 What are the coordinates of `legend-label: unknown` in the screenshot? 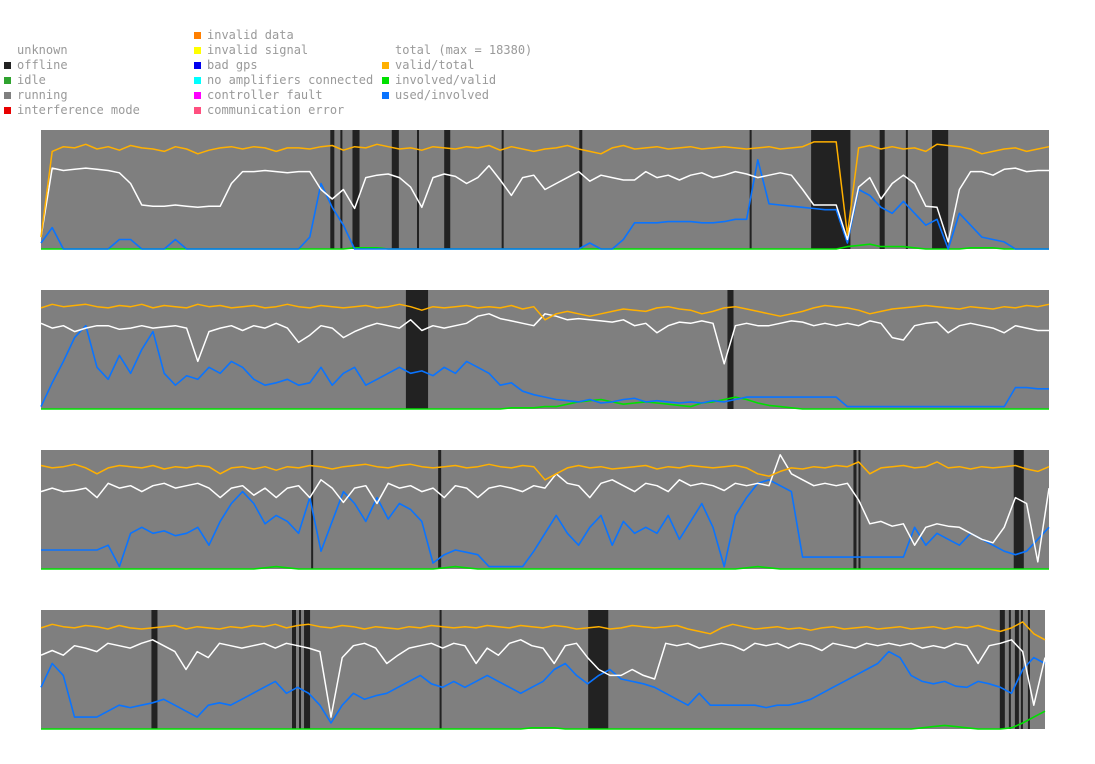 It's located at (42, 50).